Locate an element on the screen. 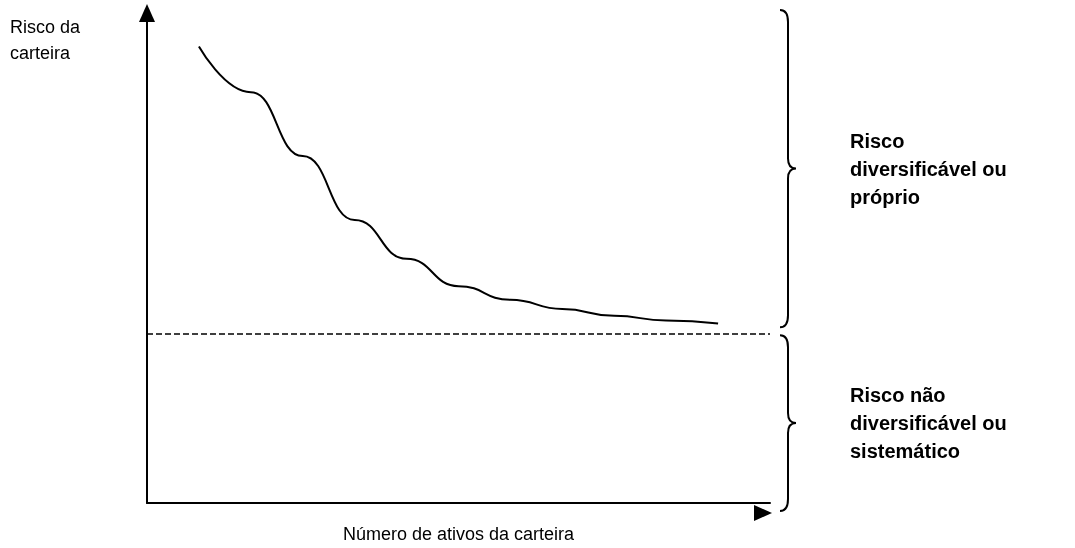  x-axis-title: Número de ativos da carteira is located at coordinates (459, 534).